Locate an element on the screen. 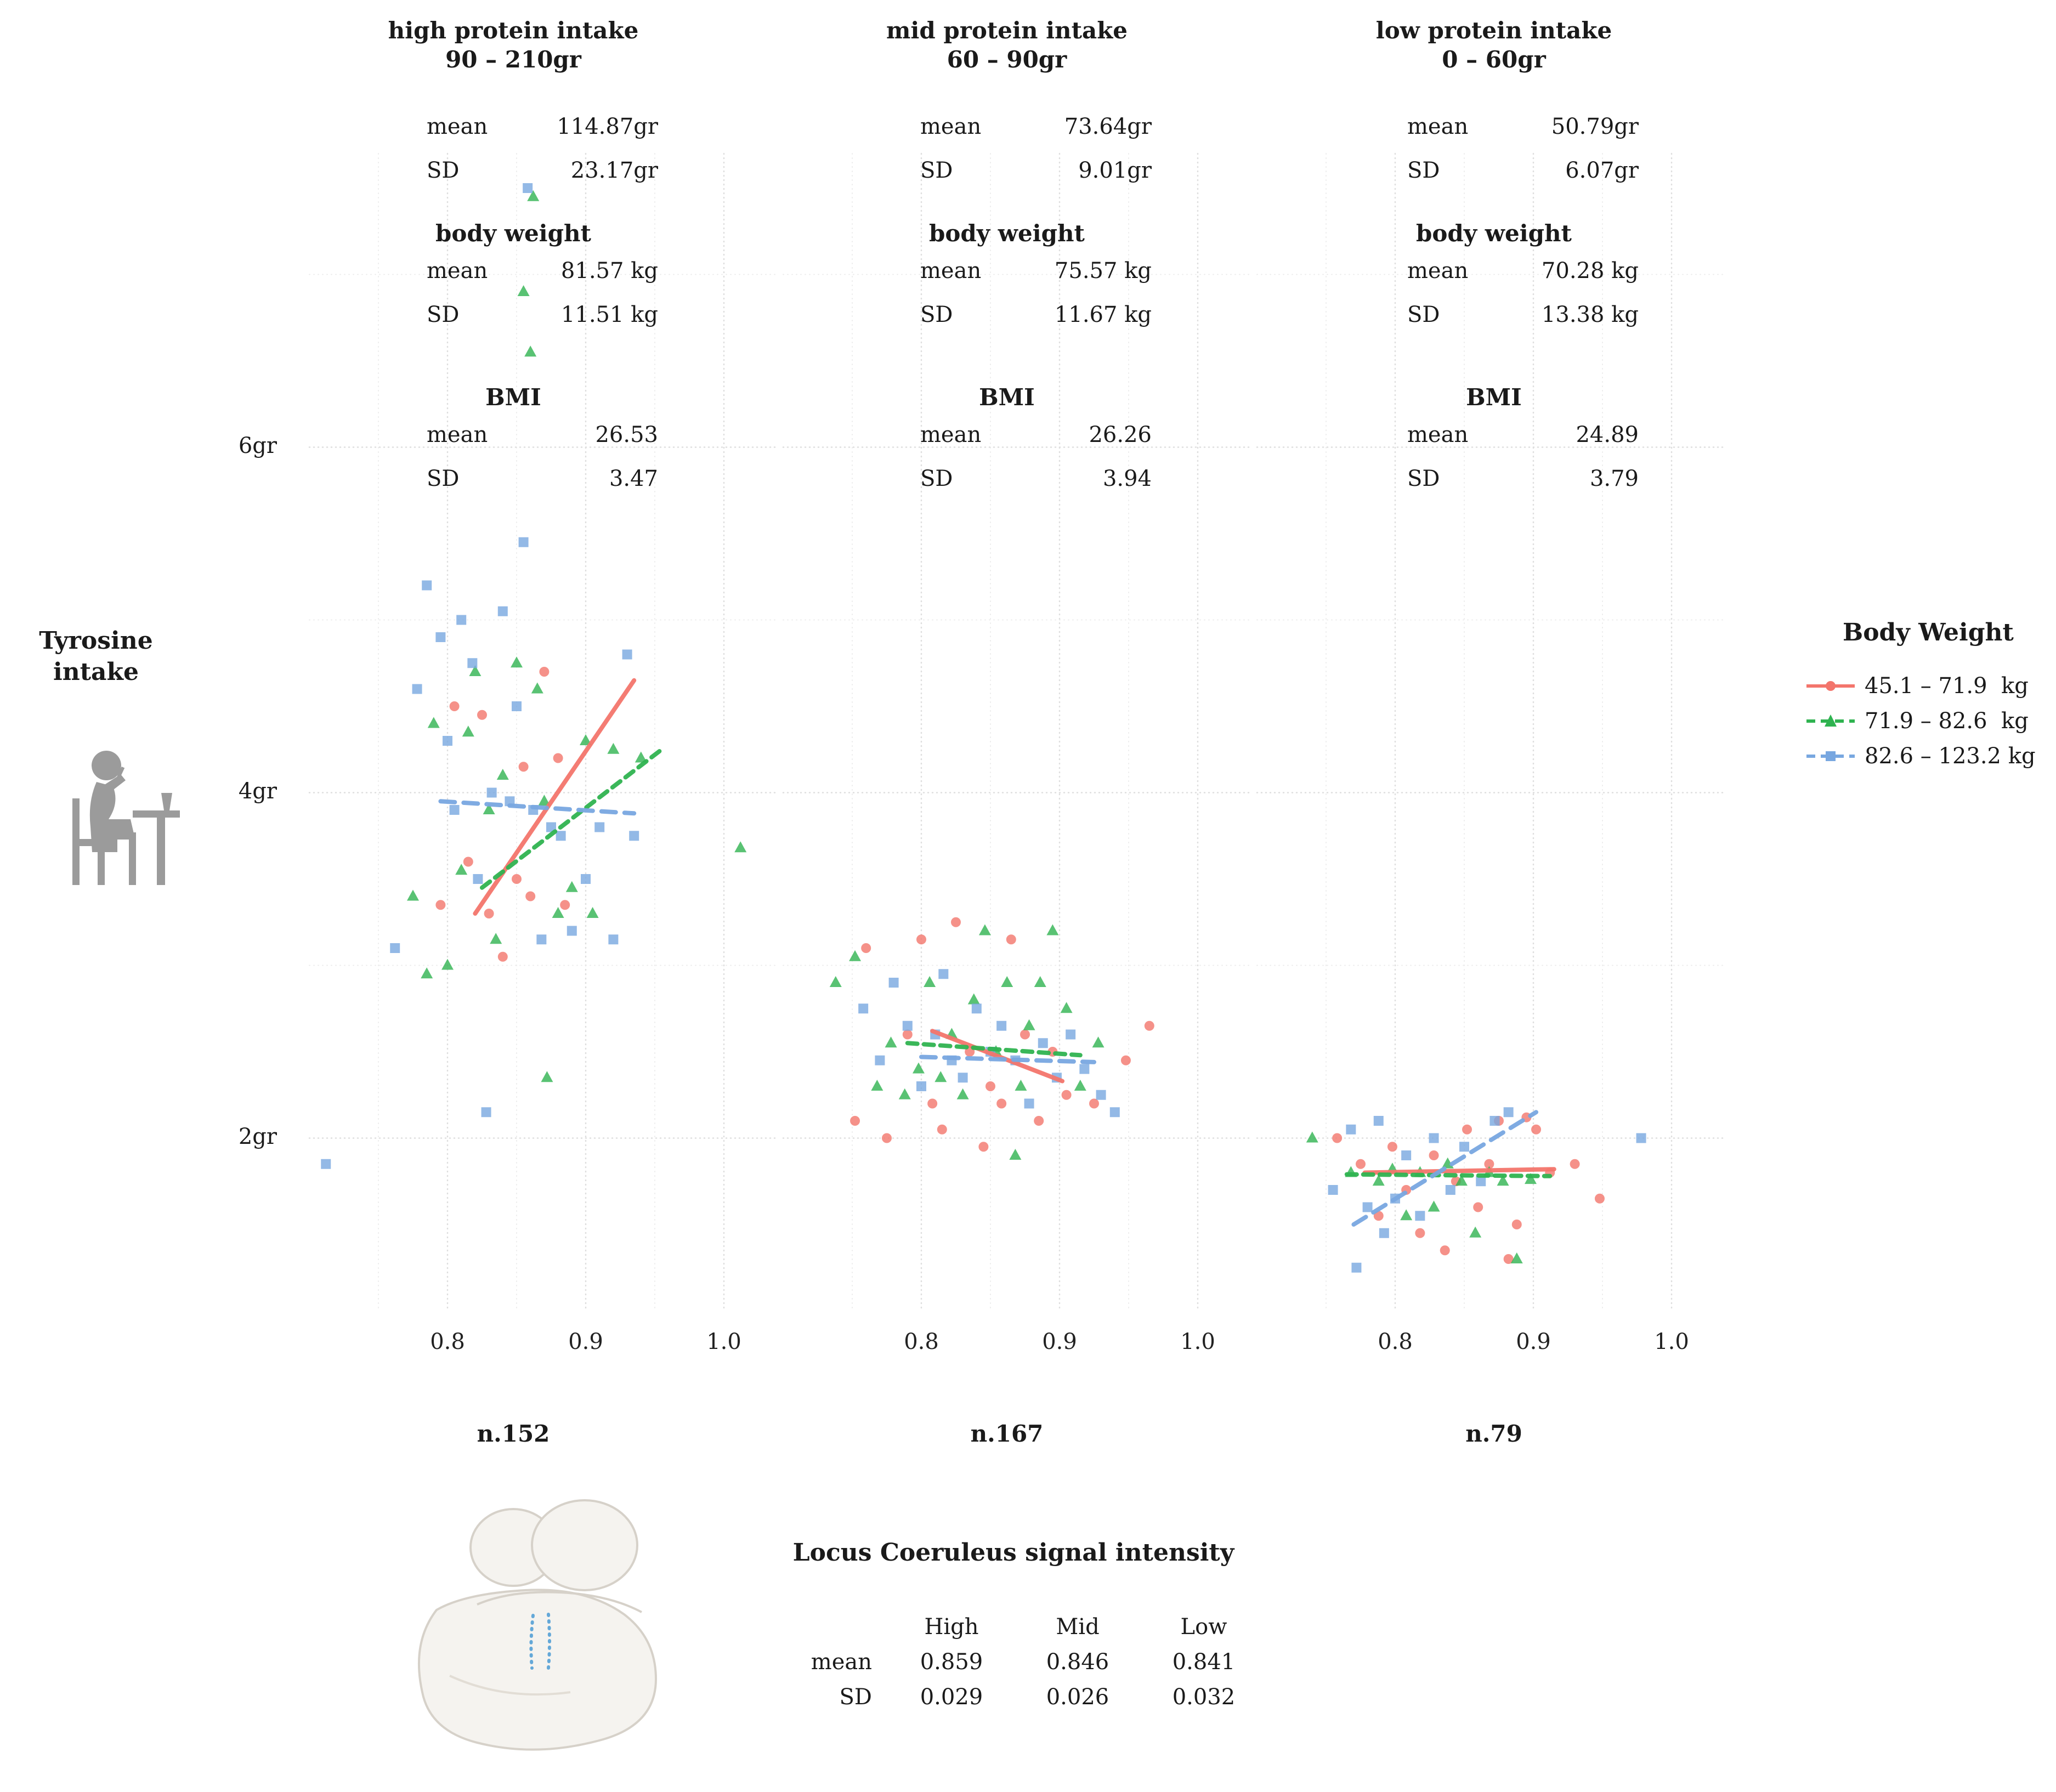  row-label-sd: SD is located at coordinates (856, 1697).